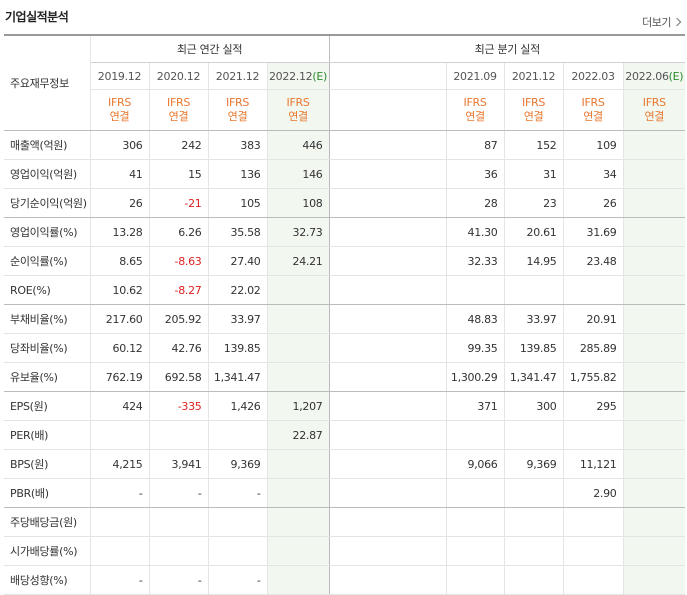  I want to click on period-label: 2022.03, so click(593, 76).